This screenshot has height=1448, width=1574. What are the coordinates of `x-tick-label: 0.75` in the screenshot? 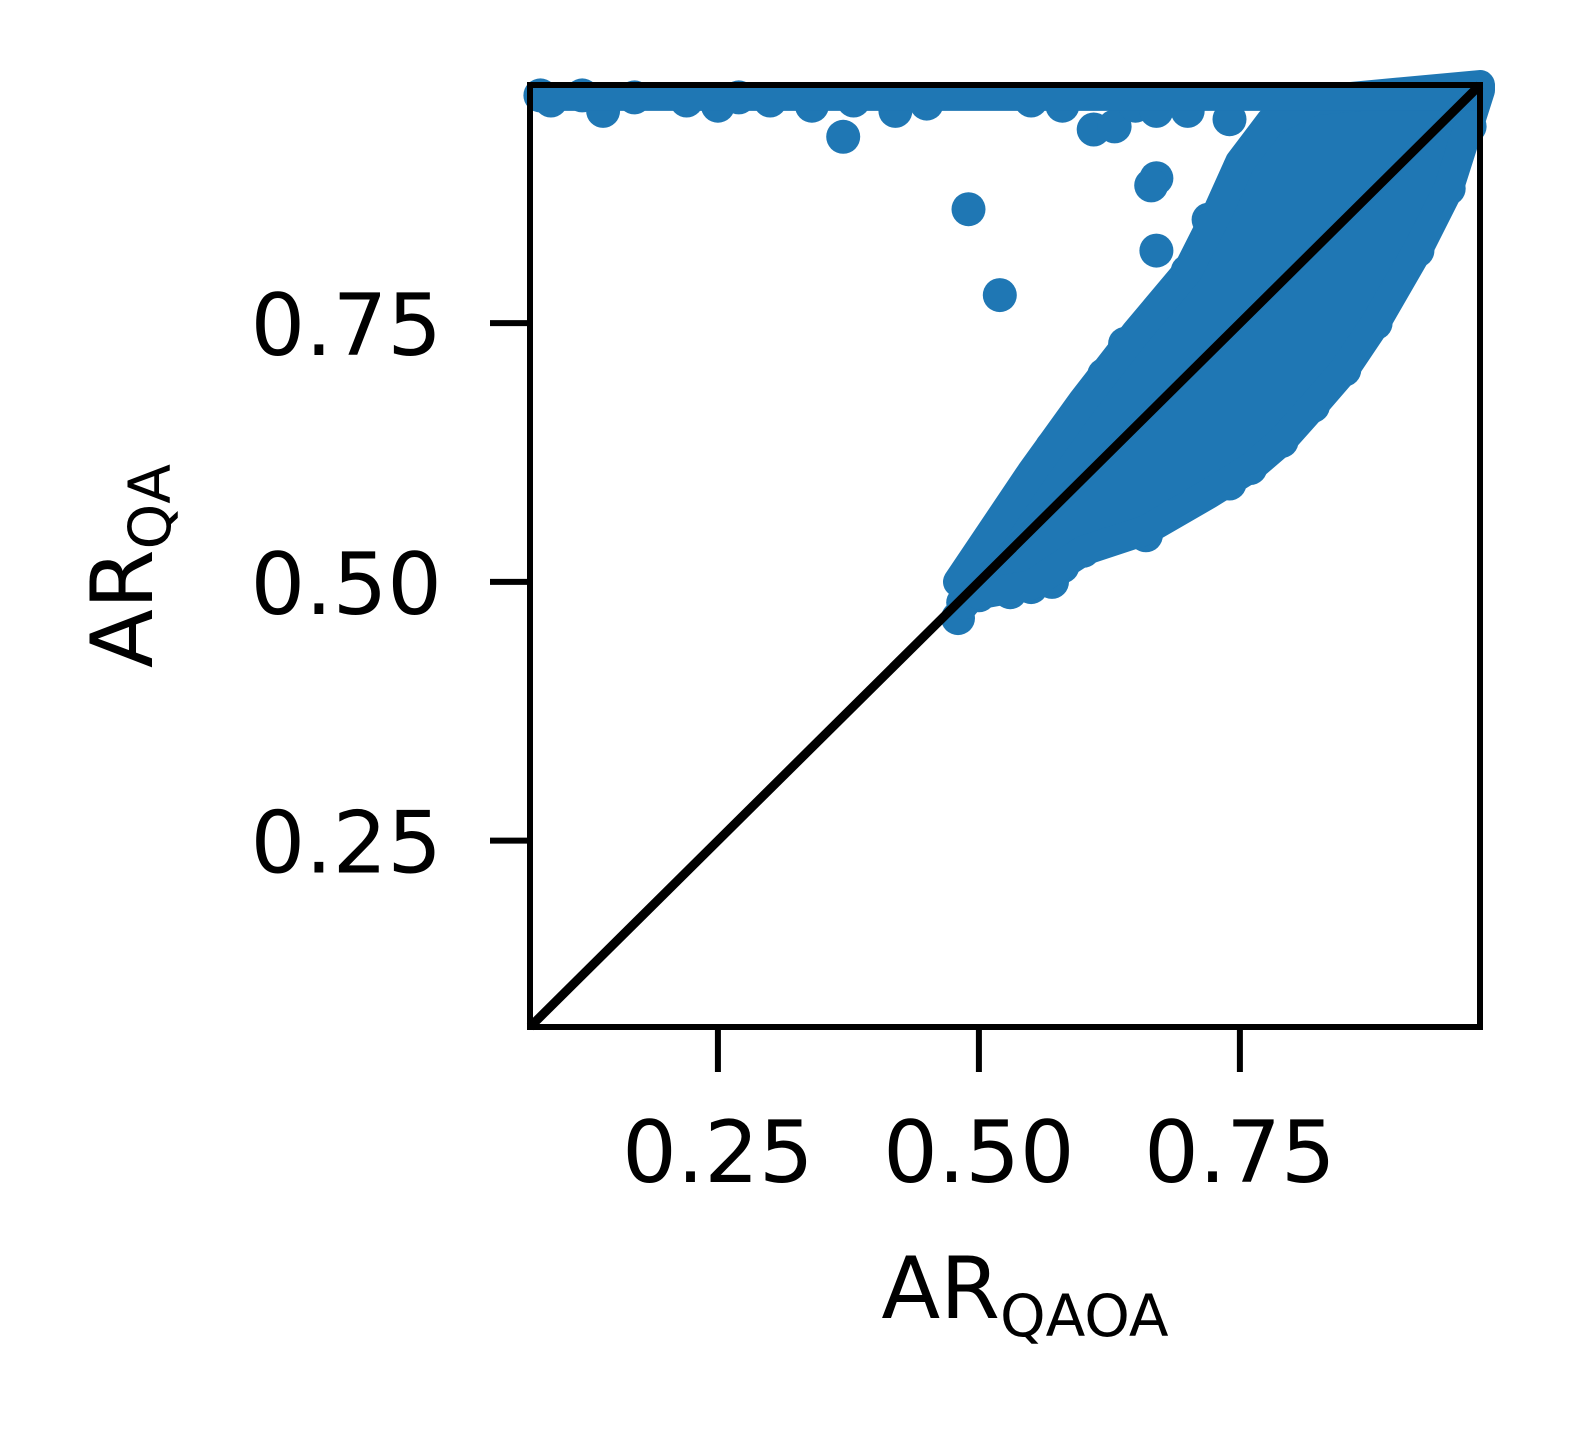 It's located at (1239, 1153).